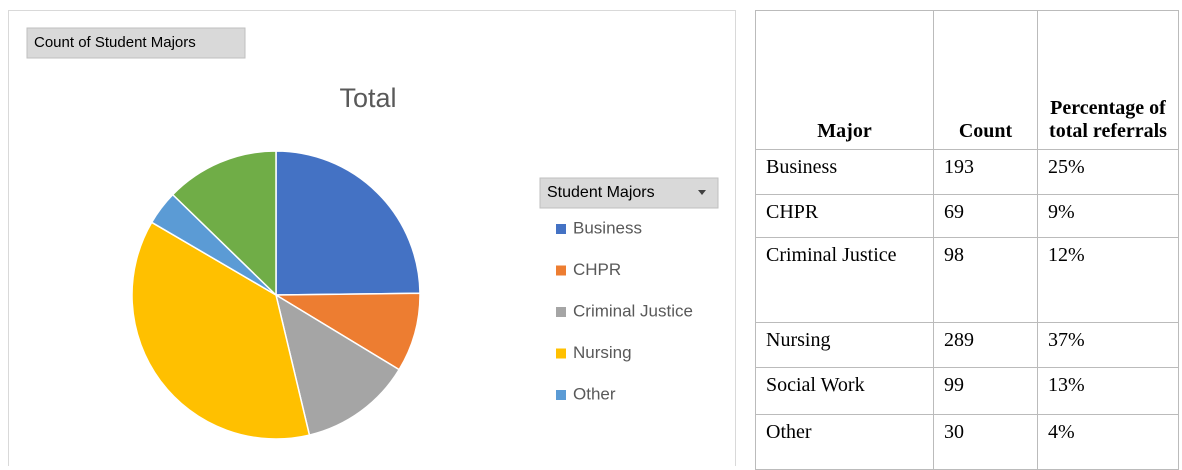 This screenshot has width=1182, height=470. I want to click on legend-label: Nursing, so click(602, 352).